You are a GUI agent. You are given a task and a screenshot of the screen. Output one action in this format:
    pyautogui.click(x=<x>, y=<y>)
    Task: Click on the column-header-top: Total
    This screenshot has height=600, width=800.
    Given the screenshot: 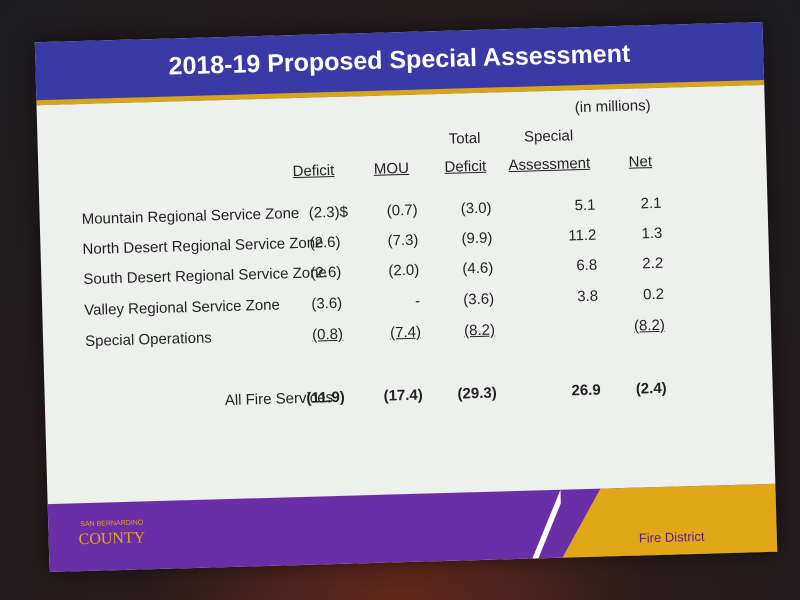 What is the action you would take?
    pyautogui.click(x=464, y=138)
    